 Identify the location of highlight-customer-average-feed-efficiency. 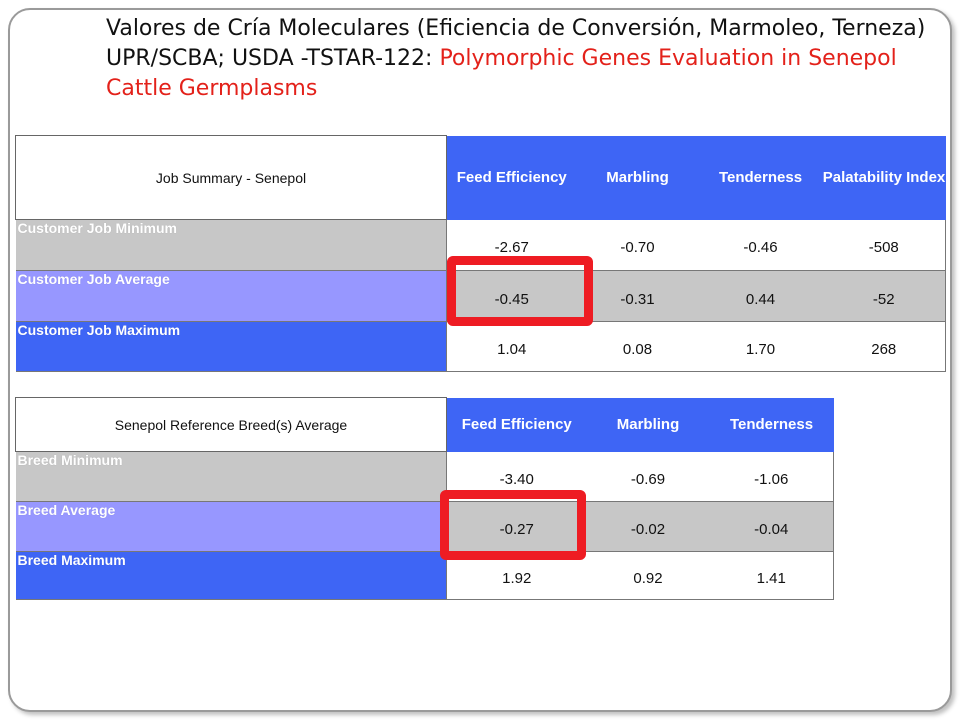
(520, 291).